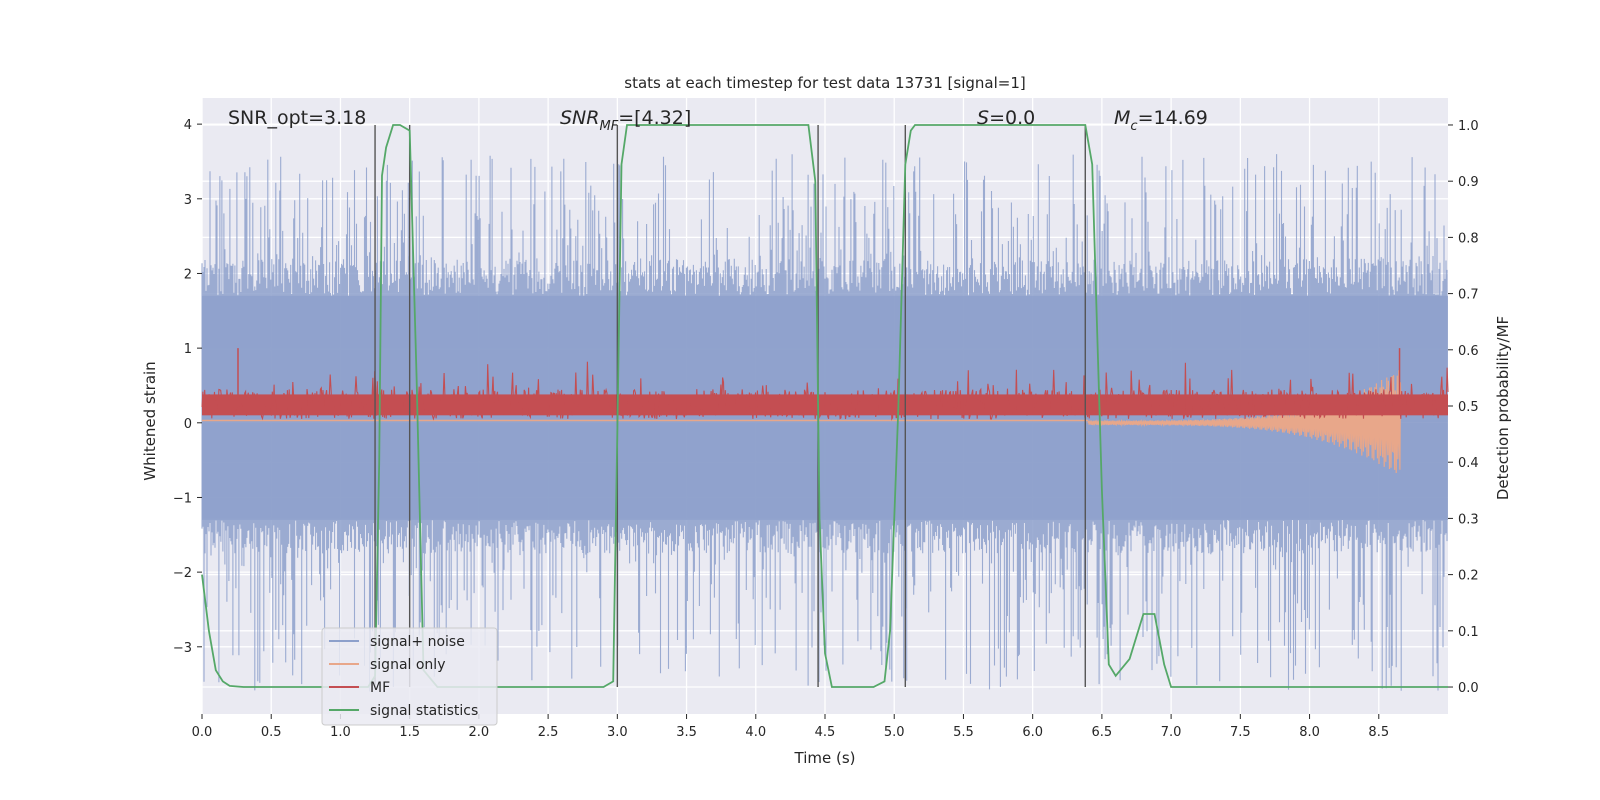 The width and height of the screenshot is (1600, 800). Describe the element at coordinates (755, 732) in the screenshot. I see `x-tick-label: 4.0` at that location.